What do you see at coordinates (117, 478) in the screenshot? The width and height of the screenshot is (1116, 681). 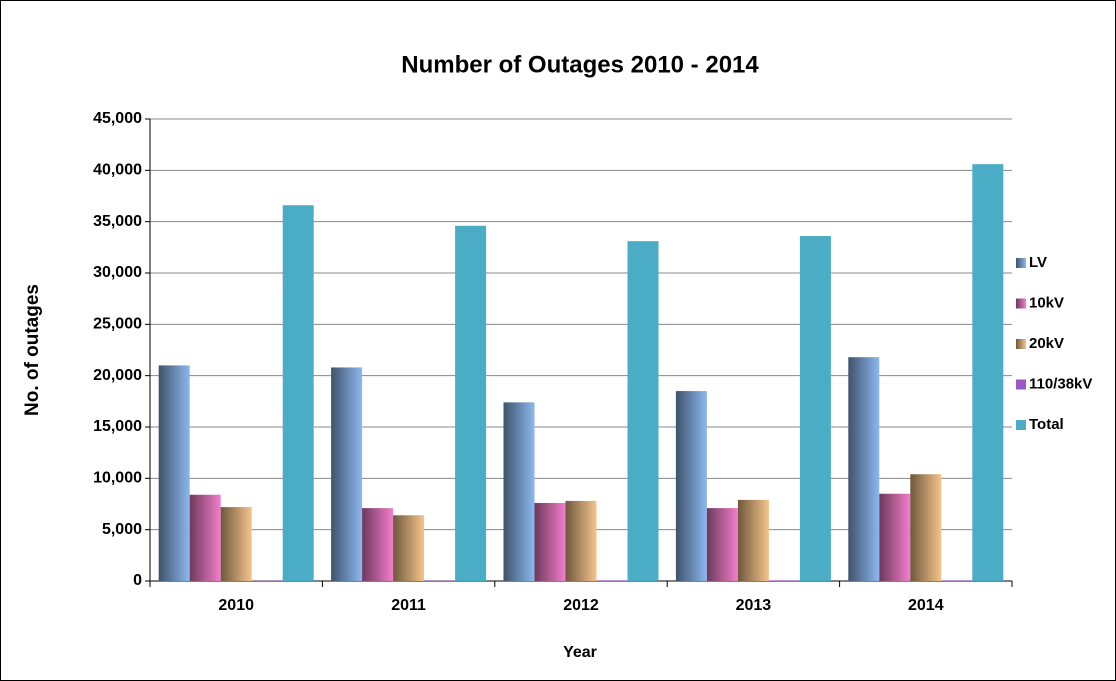 I see `y-tick-label: 10,000` at bounding box center [117, 478].